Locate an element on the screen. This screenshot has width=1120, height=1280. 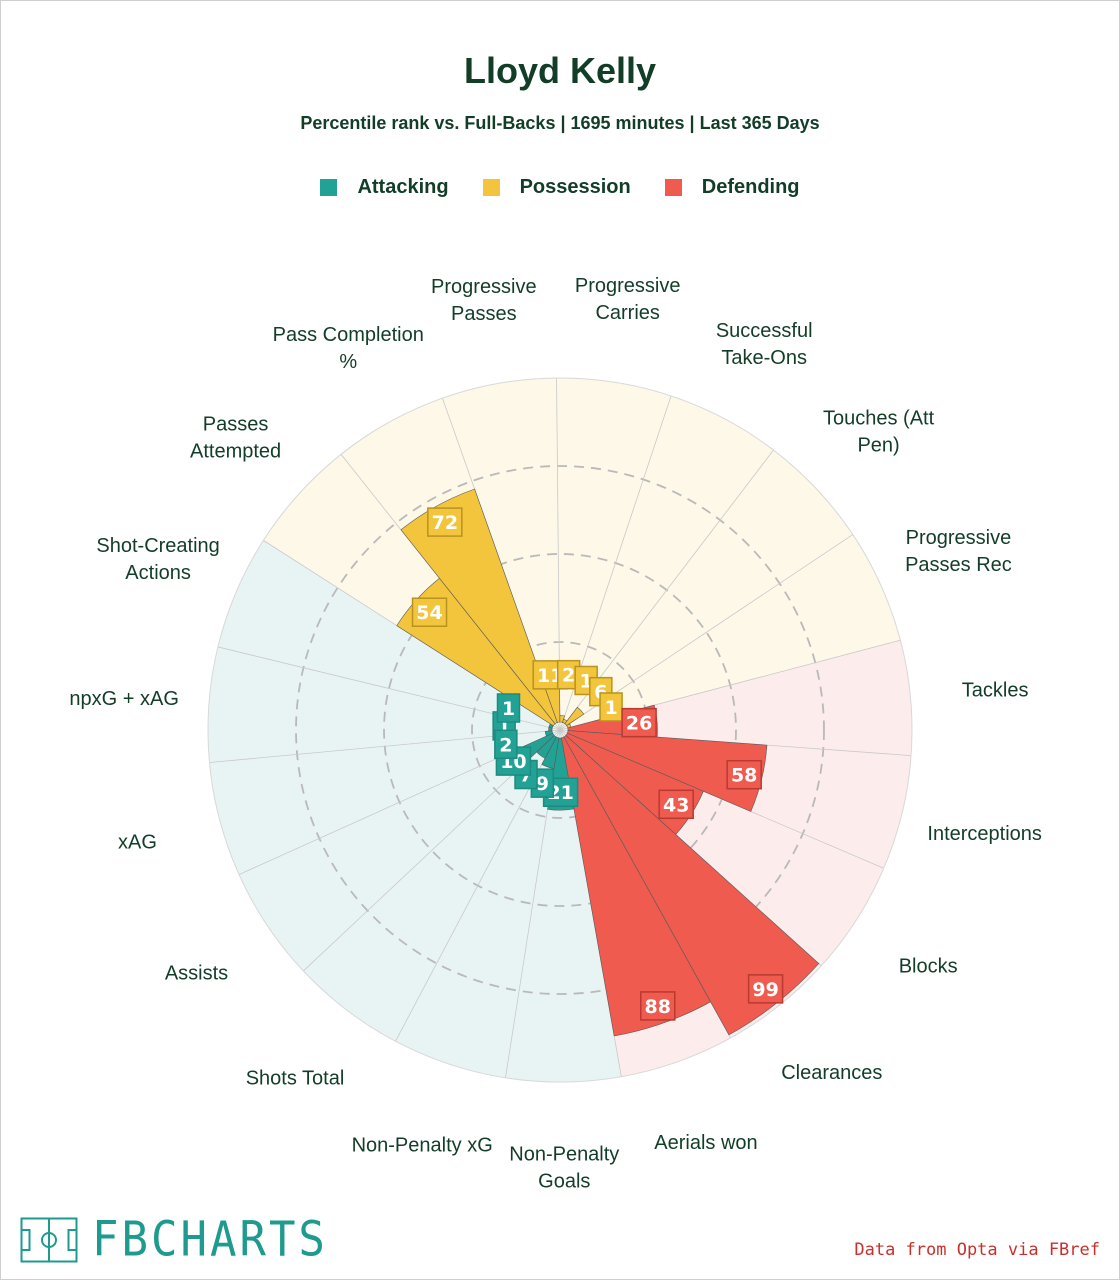
value-label-aerials-won: 88 is located at coordinates (658, 1007).